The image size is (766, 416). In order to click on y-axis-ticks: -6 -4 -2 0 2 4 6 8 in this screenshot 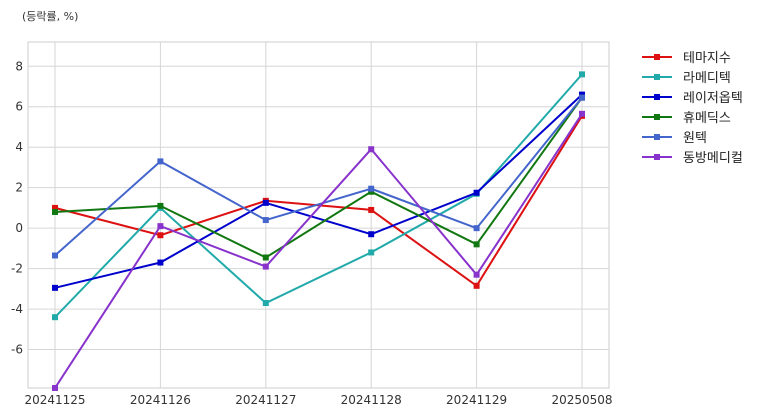, I will do `click(17, 207)`.